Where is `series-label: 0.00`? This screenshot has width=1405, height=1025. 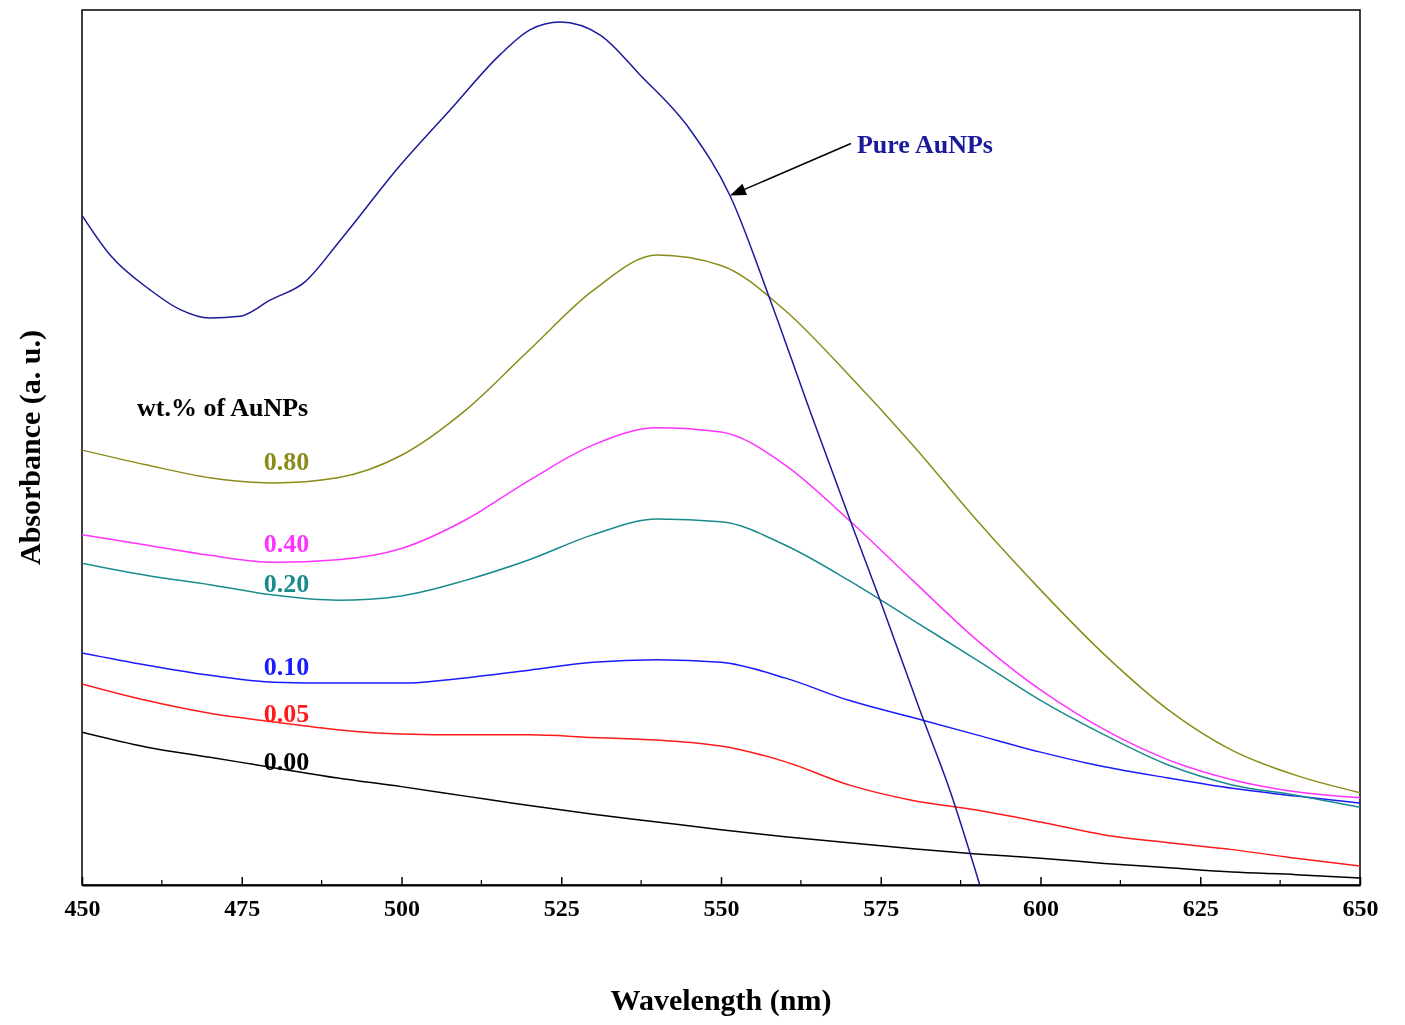 series-label: 0.00 is located at coordinates (286, 761).